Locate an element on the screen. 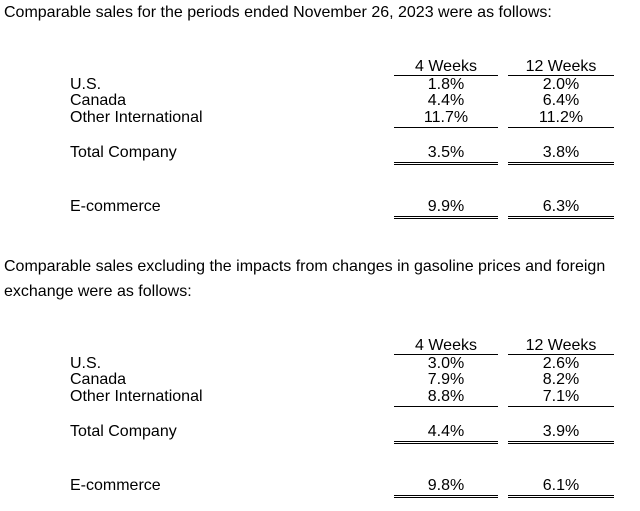  s2-ecom-label: E-commerce is located at coordinates (115, 485).